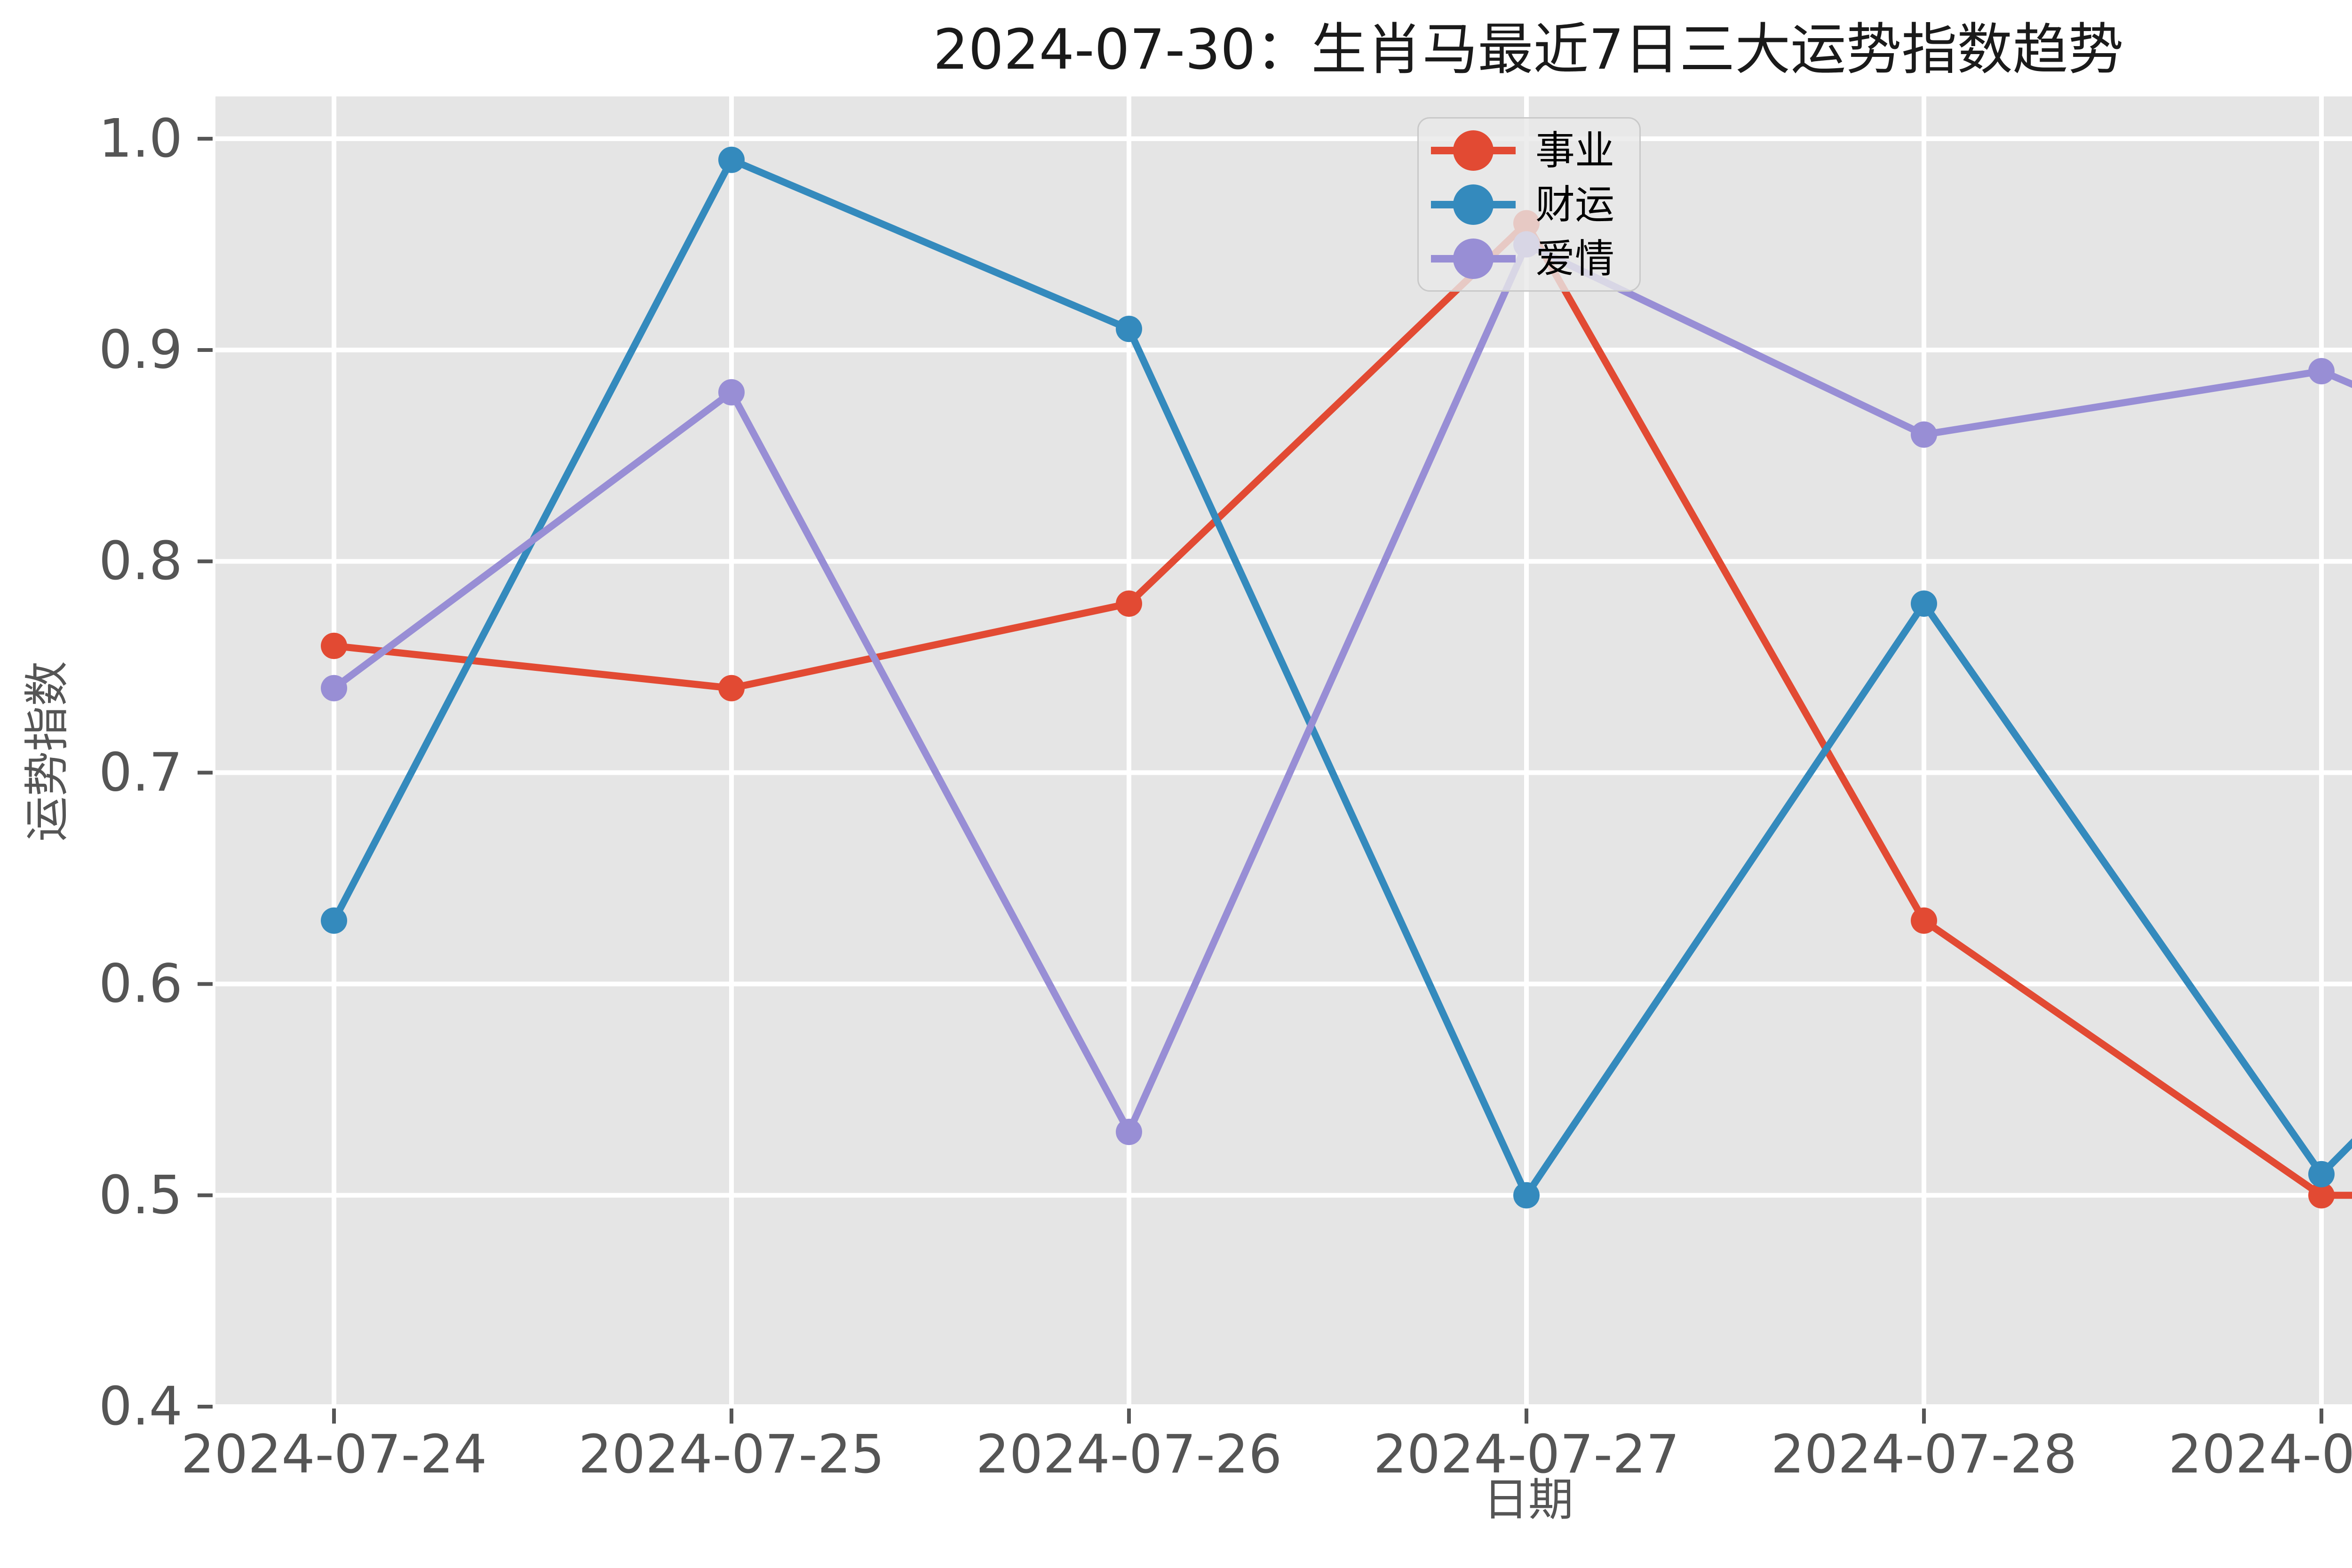 Image resolution: width=2352 pixels, height=1568 pixels. Describe the element at coordinates (334, 1454) in the screenshot. I see `x-tick-label: 2024-07-24` at that location.